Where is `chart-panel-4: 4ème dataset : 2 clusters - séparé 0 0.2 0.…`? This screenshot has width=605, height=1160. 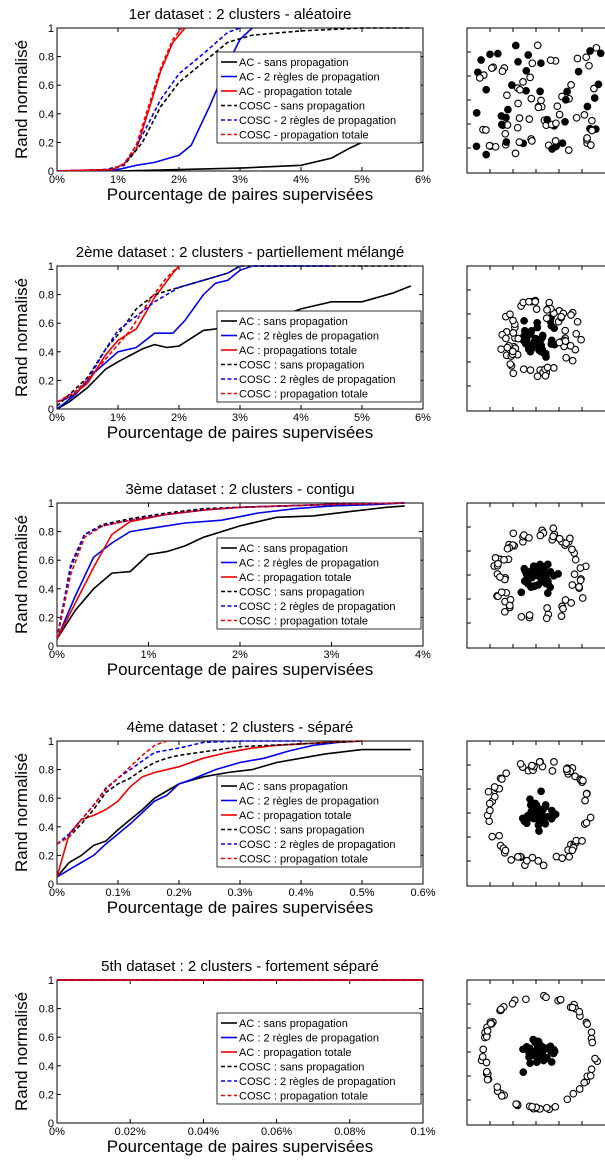 chart-panel-4: 4ème dataset : 2 clusters - séparé 0 0.2 0.… is located at coordinates (224, 818).